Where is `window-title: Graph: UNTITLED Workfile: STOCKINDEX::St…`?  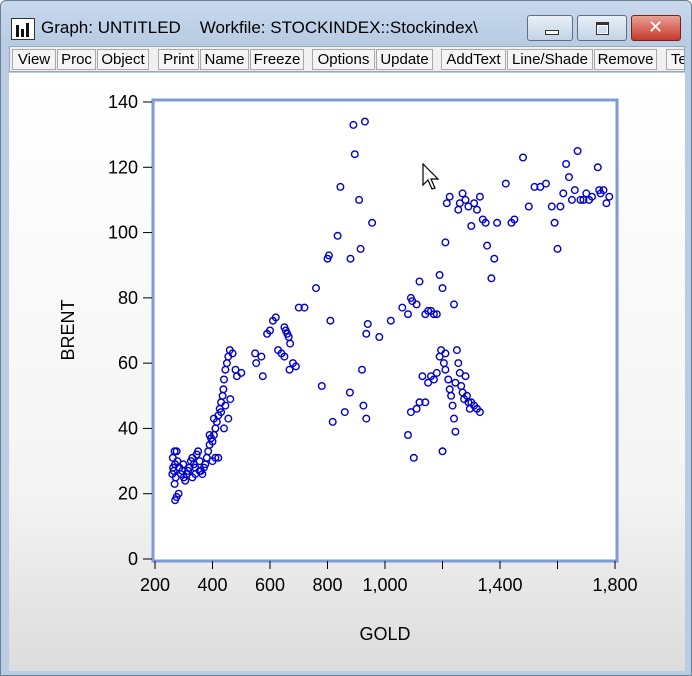 window-title: Graph: UNTITLED Workfile: STOCKINDEX::St… is located at coordinates (259, 27).